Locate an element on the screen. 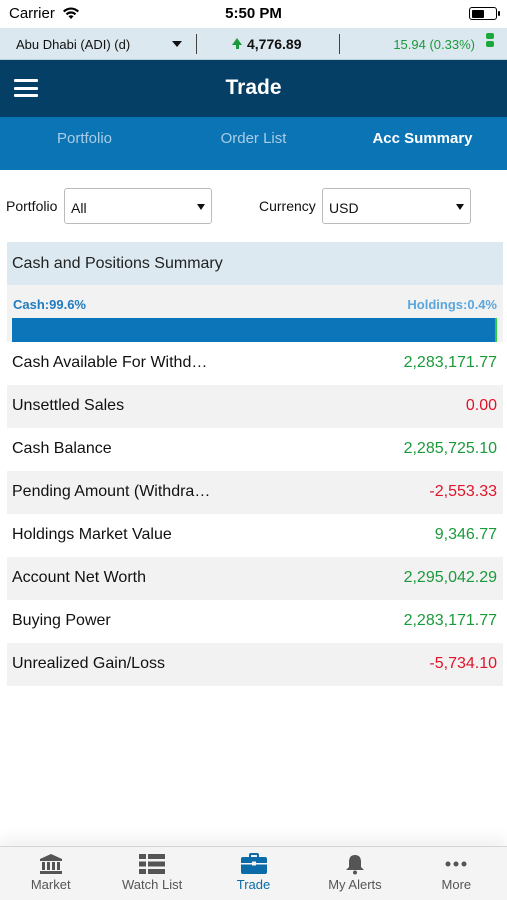 This screenshot has width=507, height=900. nav-label: More is located at coordinates (456, 884).